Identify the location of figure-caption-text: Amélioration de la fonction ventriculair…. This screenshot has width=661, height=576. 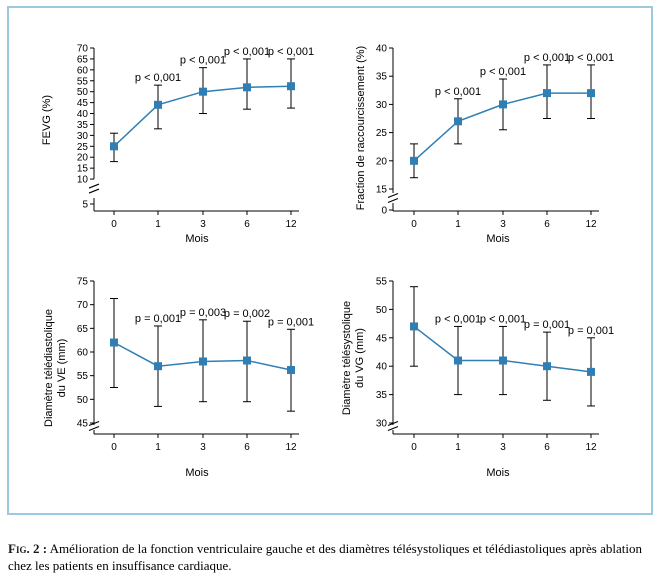
(325, 557).